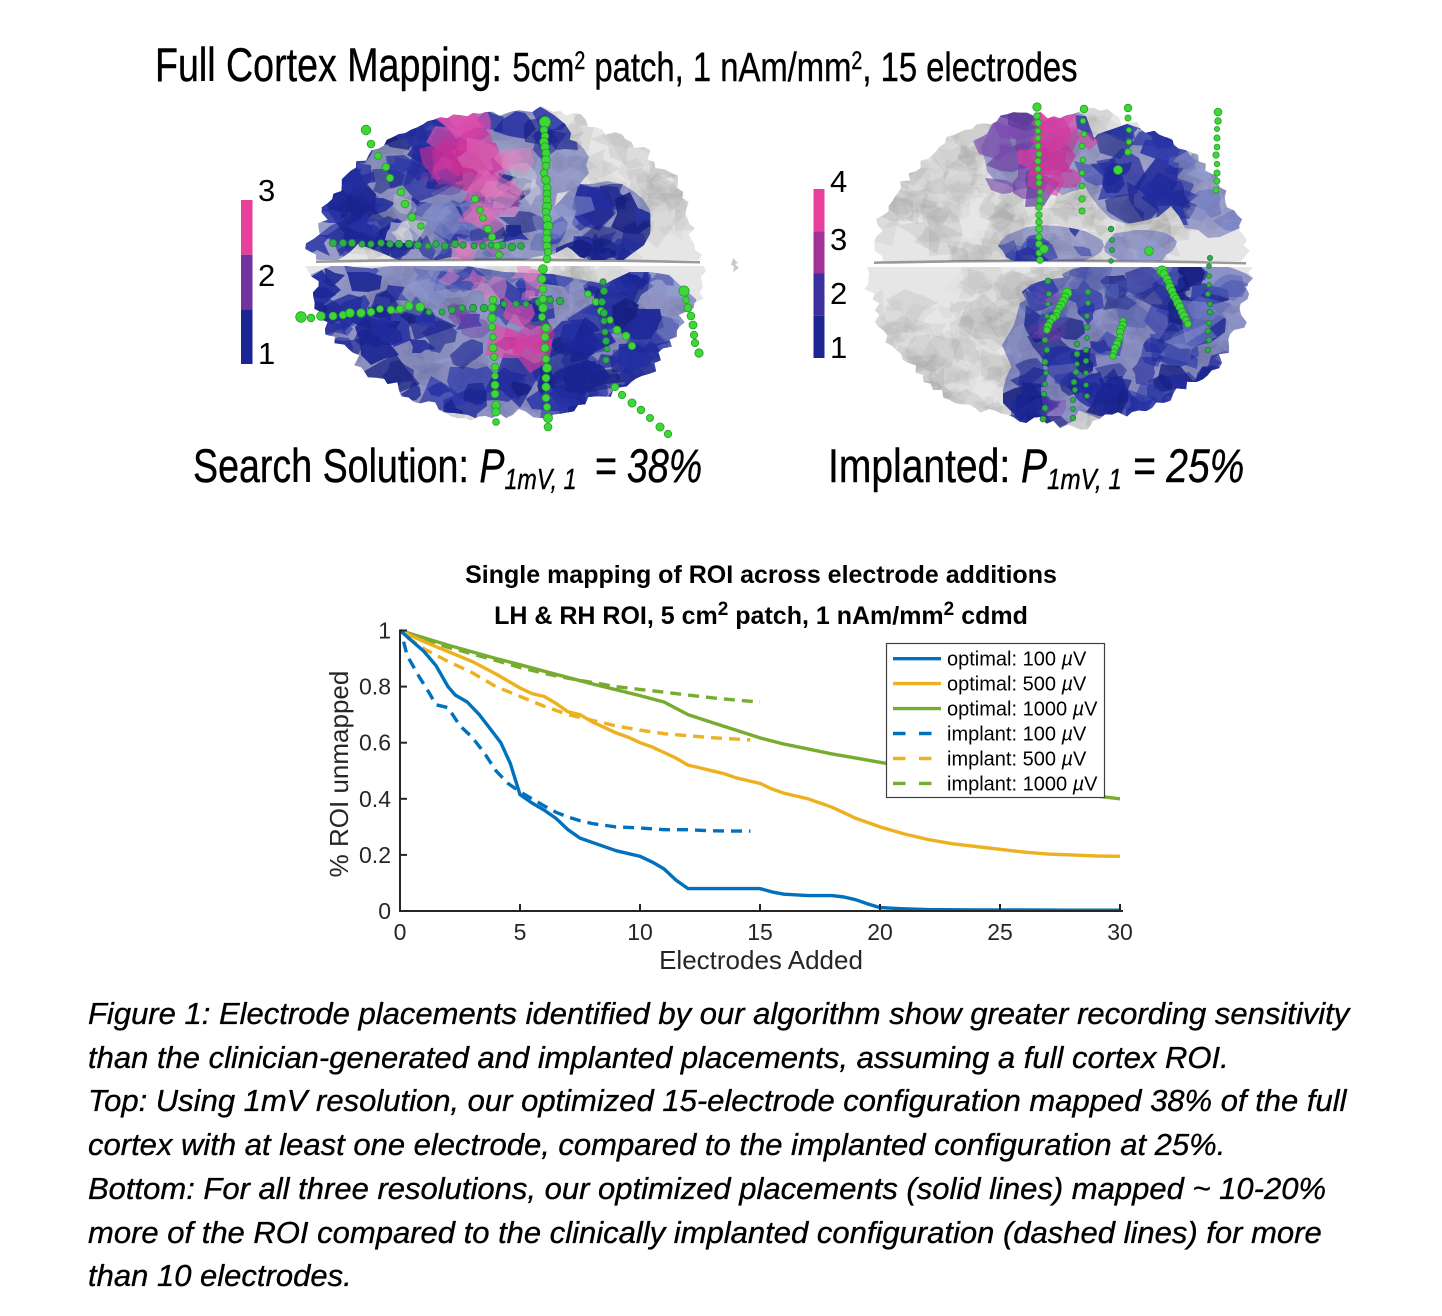  Describe the element at coordinates (1022, 710) in the screenshot. I see `svg-text: optimal: 1000 µV` at that location.